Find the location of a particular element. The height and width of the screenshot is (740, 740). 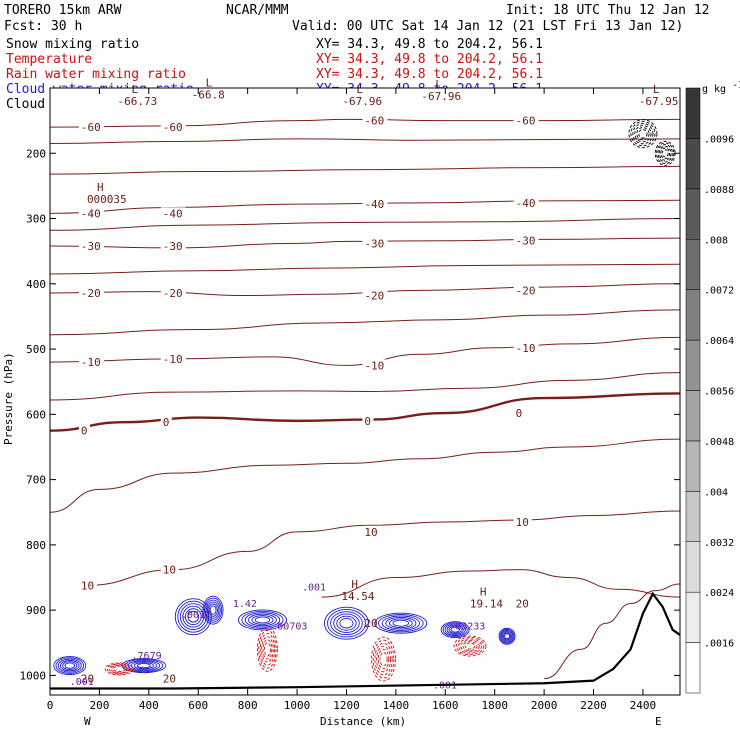

y-tick-label: 500 is located at coordinates (36, 349).